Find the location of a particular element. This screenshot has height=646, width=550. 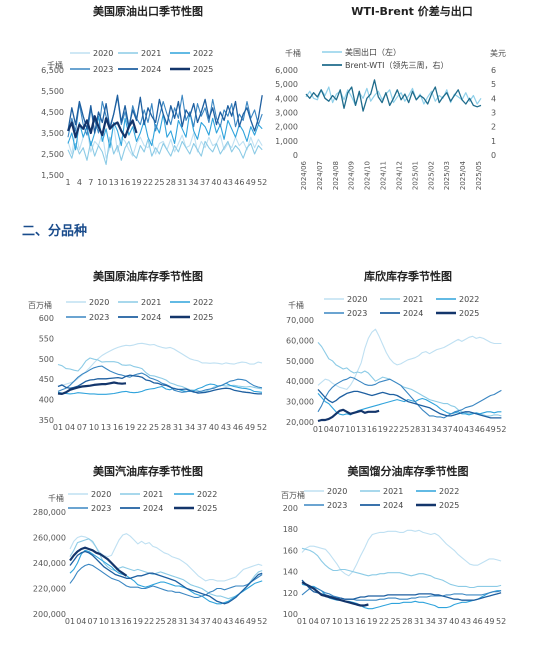

chart-4-legend-label: 2024 is located at coordinates (413, 313).